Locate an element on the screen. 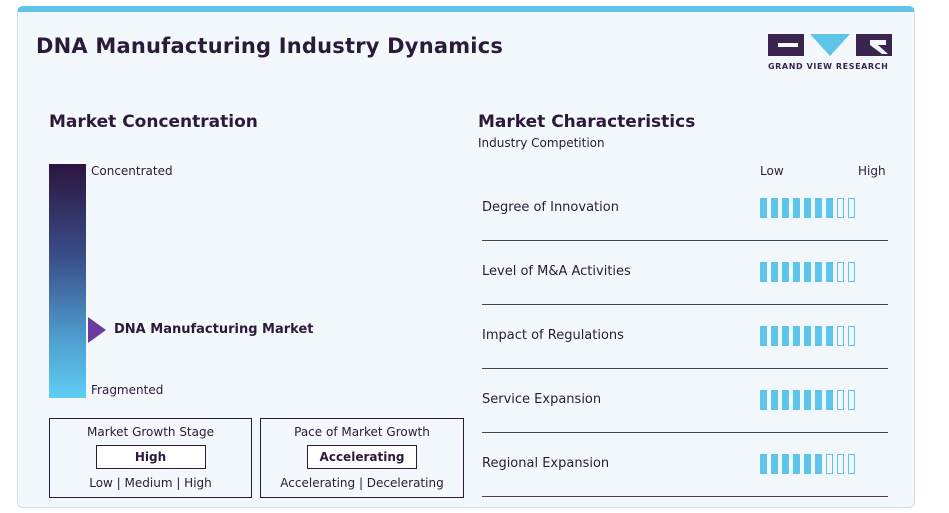  characteristic-label: Service Expansion is located at coordinates (542, 399).